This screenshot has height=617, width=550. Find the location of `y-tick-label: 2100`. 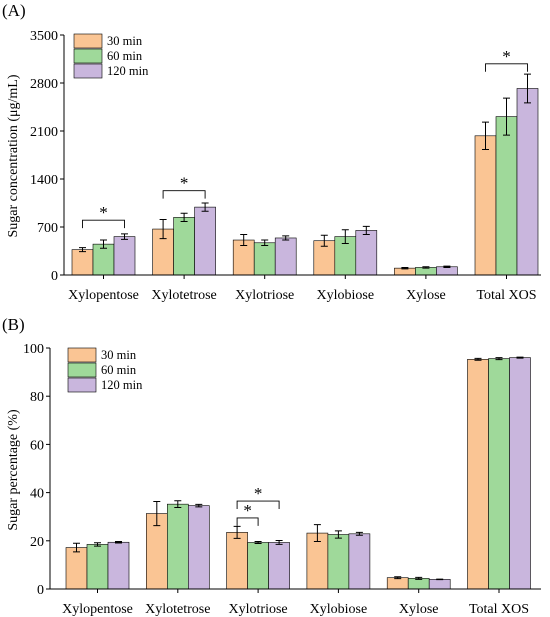

y-tick-label: 2100 is located at coordinates (44, 132).